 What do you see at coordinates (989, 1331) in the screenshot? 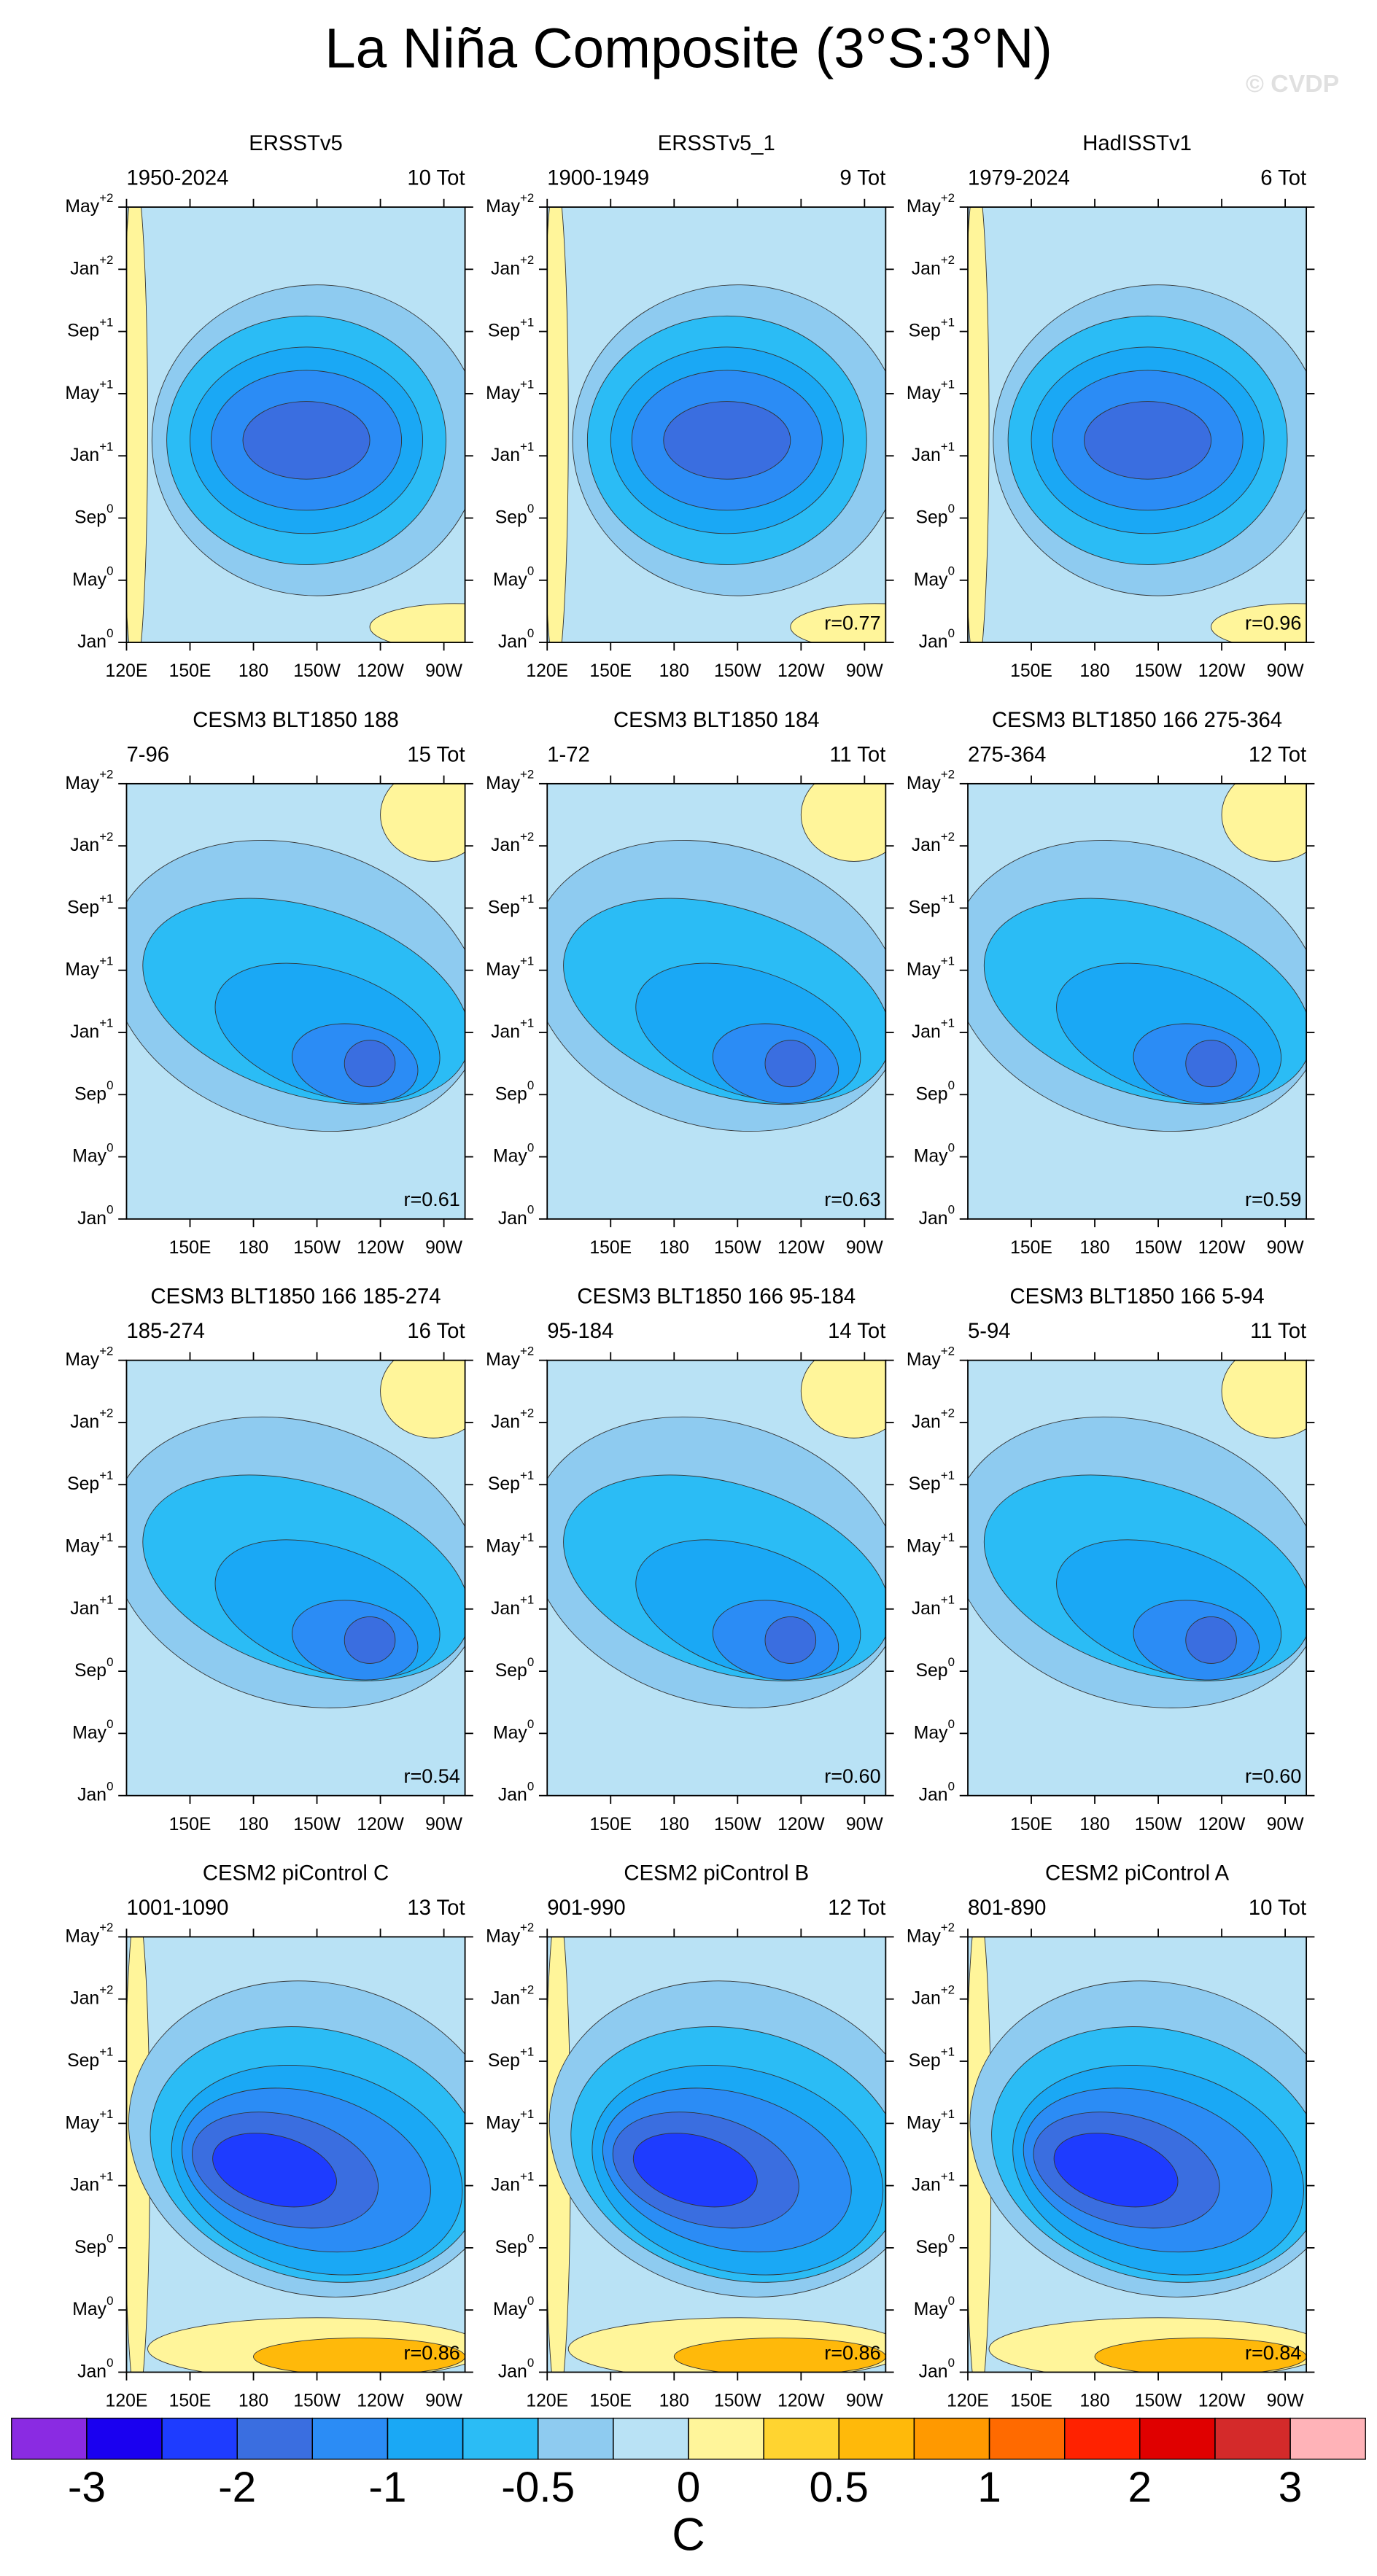
I see `panel-subtitle-left: 5-94` at bounding box center [989, 1331].